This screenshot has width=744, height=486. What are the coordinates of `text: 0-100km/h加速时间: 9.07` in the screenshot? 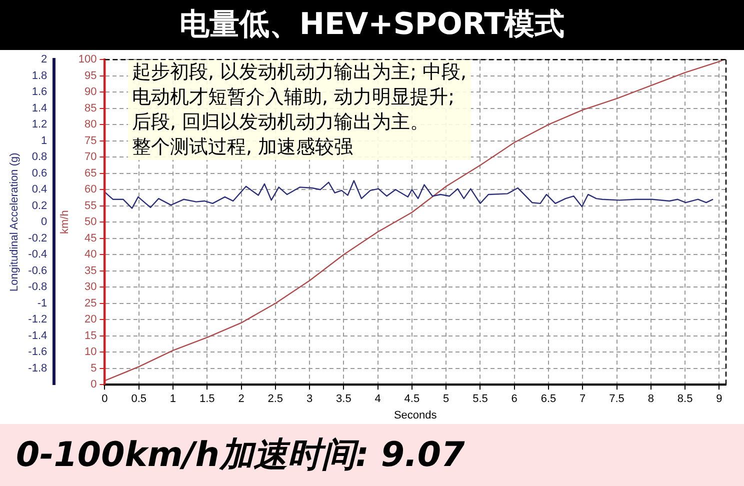 It's located at (372, 455).